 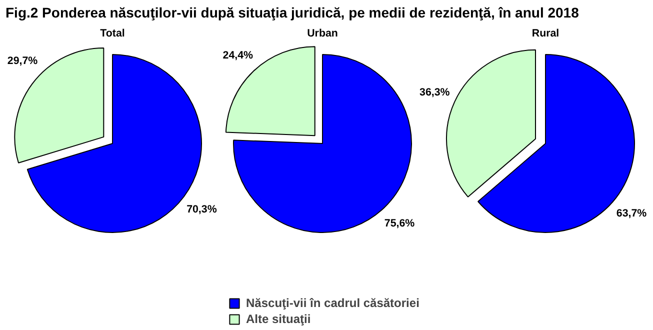 I want to click on chart-title: Urban, so click(x=322, y=34).